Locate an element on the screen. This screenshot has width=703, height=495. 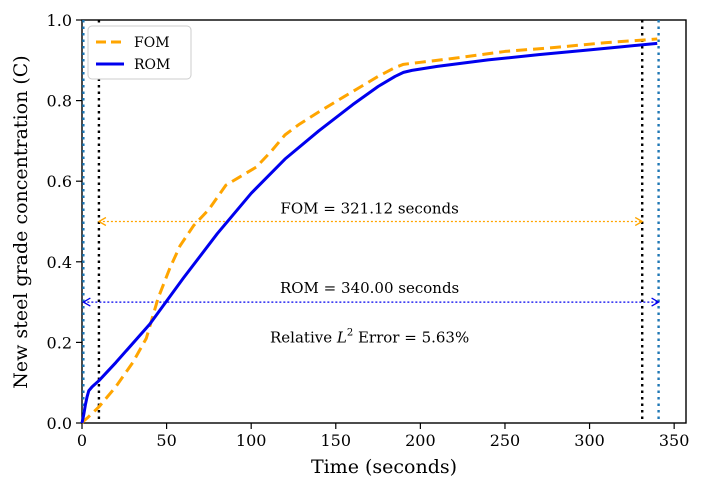
y-tick-label: 0.0 is located at coordinates (59, 423).